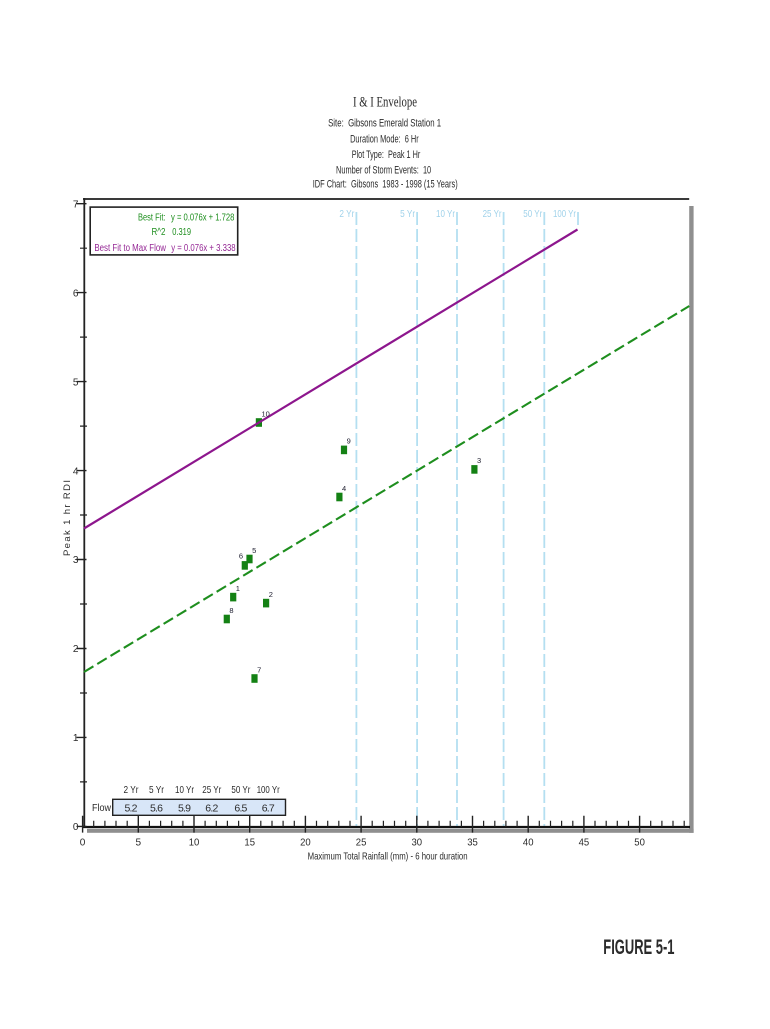 The height and width of the screenshot is (1029, 770). What do you see at coordinates (203, 248) in the screenshot?
I see `svg-text: y = 0.076x + 3.338` at bounding box center [203, 248].